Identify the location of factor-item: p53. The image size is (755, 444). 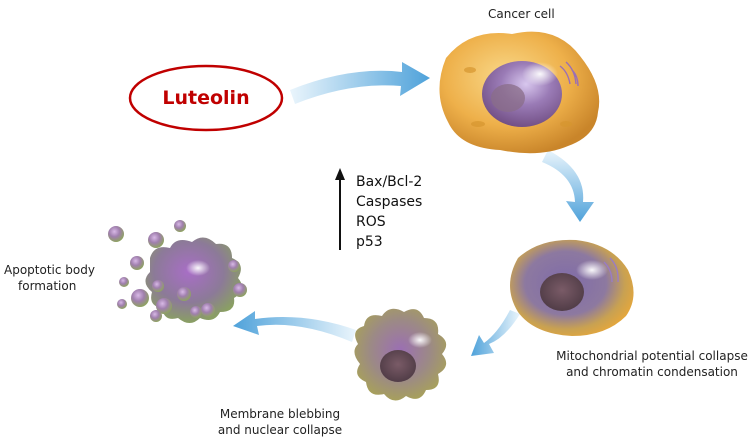
(369, 242).